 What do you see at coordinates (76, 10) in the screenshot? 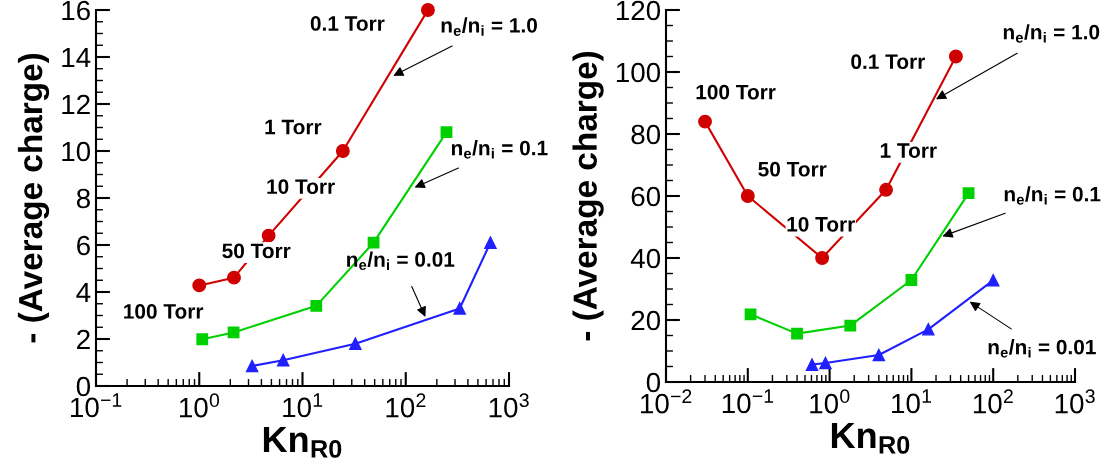
I see `y-tick-label: 16` at bounding box center [76, 10].